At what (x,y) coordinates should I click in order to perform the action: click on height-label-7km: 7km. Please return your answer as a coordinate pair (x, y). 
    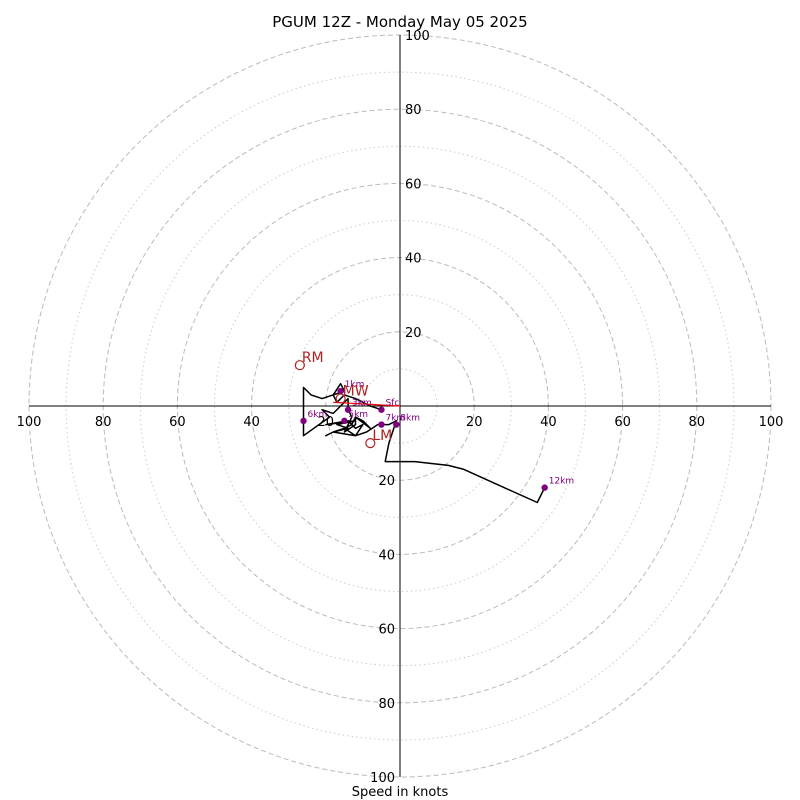
    Looking at the image, I should click on (395, 419).